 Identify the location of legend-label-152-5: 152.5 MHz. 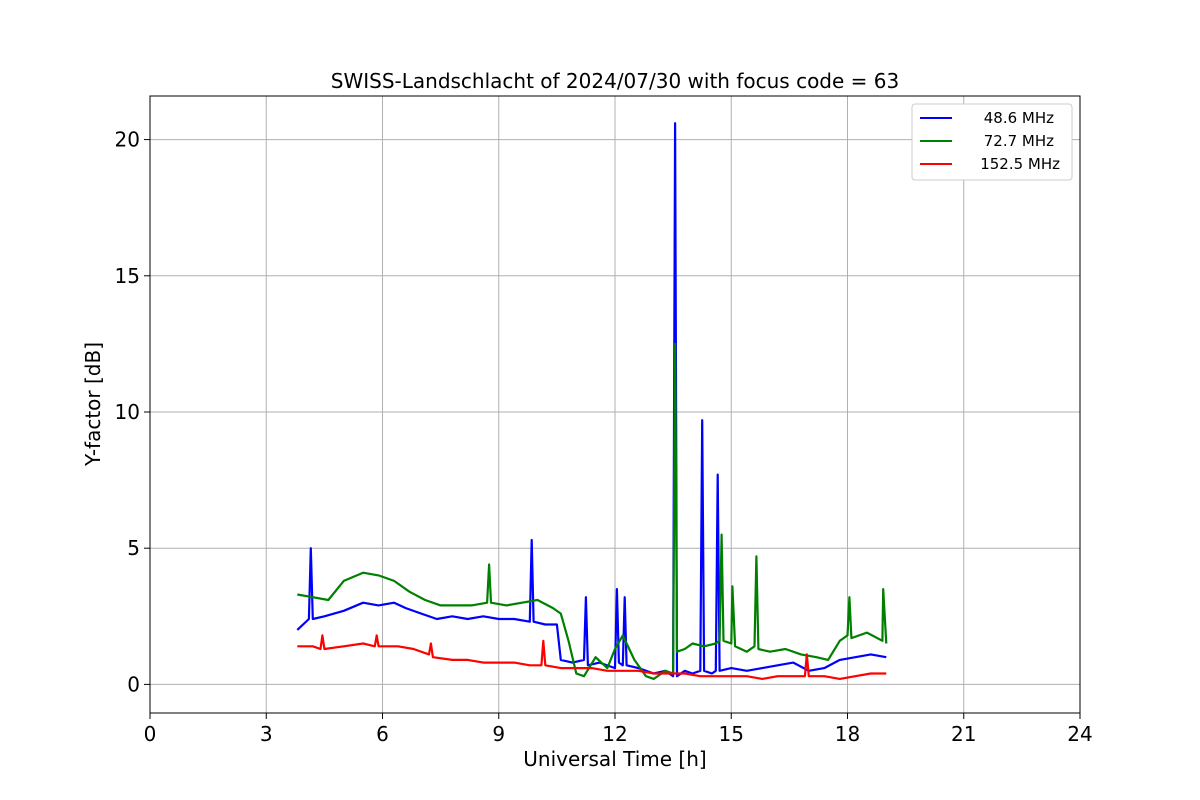
(1020, 164).